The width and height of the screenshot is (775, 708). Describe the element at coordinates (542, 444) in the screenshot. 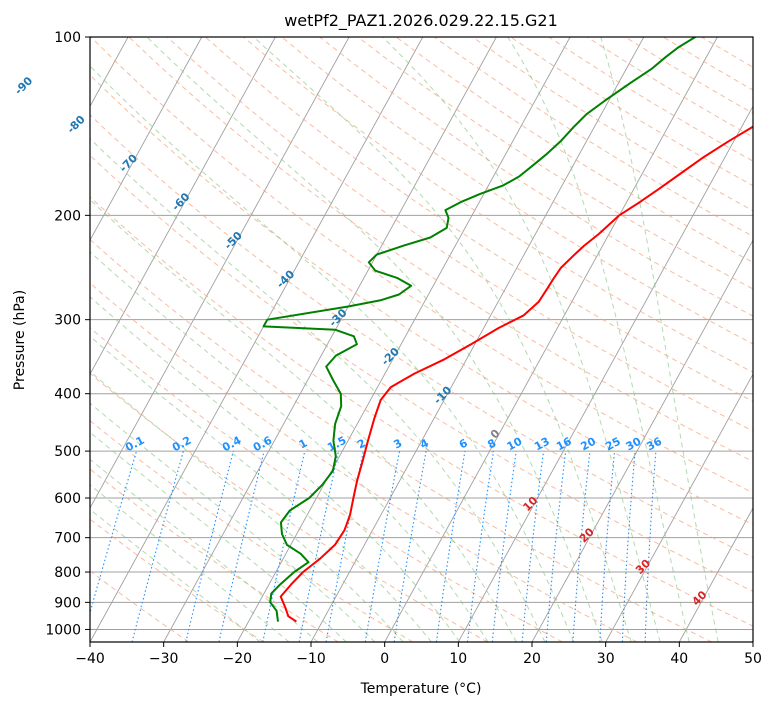

I see `mixing-ratio-label: 13` at that location.